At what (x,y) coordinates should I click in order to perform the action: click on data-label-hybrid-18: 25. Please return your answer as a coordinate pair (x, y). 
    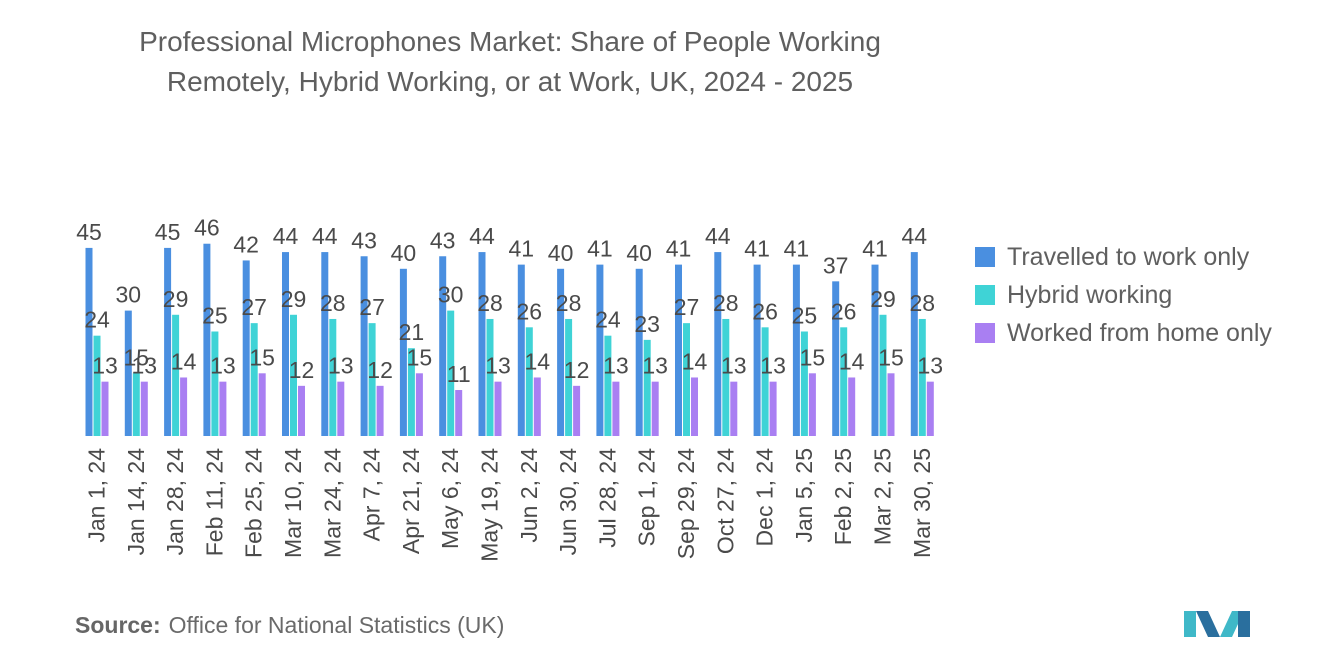
    Looking at the image, I should click on (805, 316).